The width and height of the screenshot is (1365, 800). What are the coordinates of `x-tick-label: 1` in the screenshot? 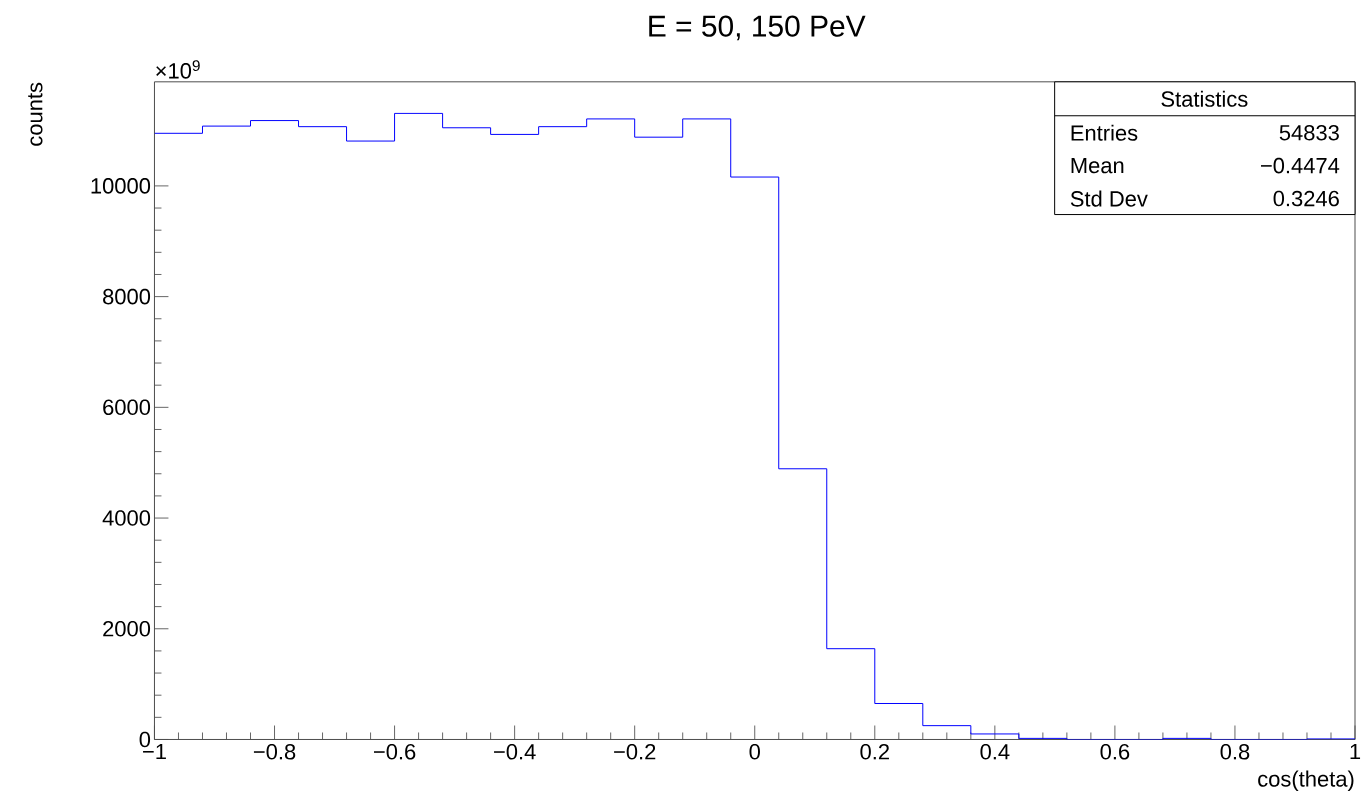 It's located at (1355, 751).